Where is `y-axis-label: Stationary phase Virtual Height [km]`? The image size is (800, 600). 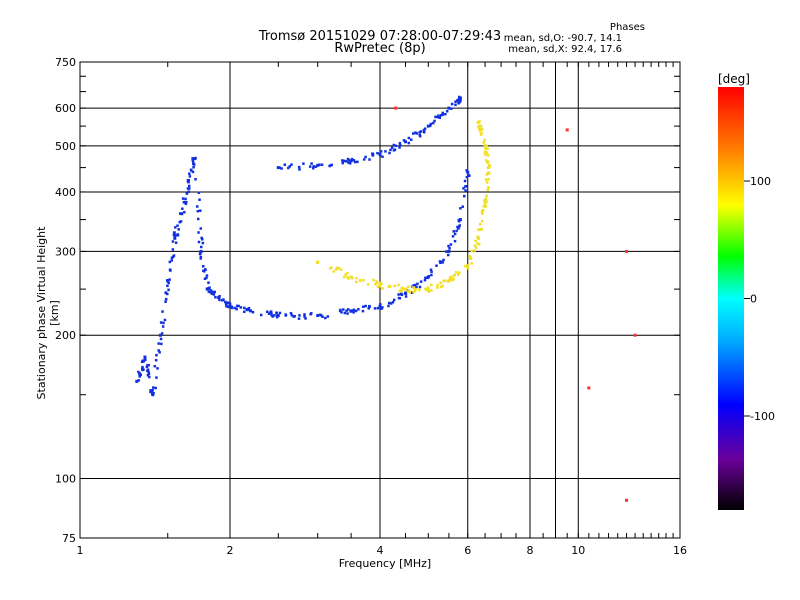
y-axis-label: Stationary phase Virtual Height [km] is located at coordinates (48, 313).